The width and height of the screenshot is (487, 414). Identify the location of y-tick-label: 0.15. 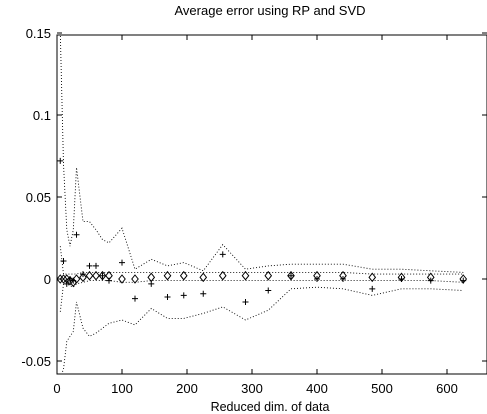
(38, 33).